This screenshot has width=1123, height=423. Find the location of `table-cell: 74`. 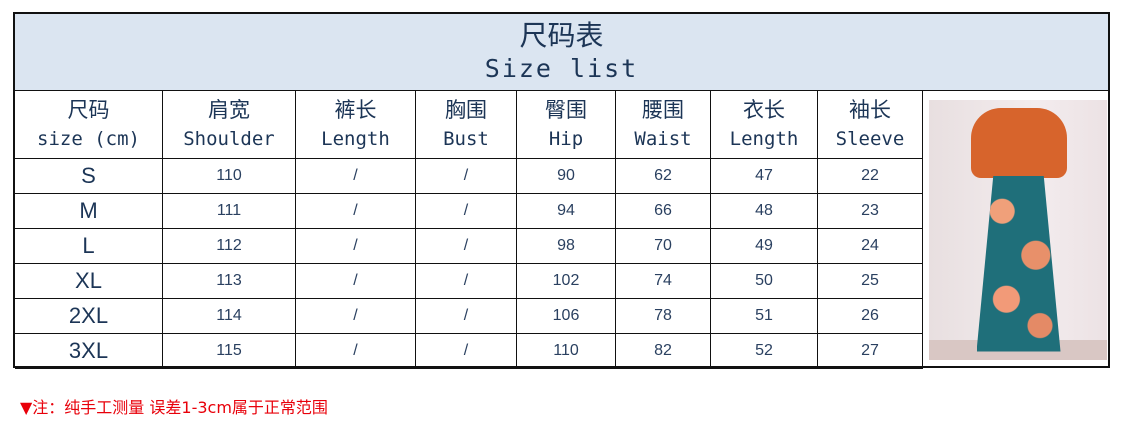

table-cell: 74 is located at coordinates (663, 281).